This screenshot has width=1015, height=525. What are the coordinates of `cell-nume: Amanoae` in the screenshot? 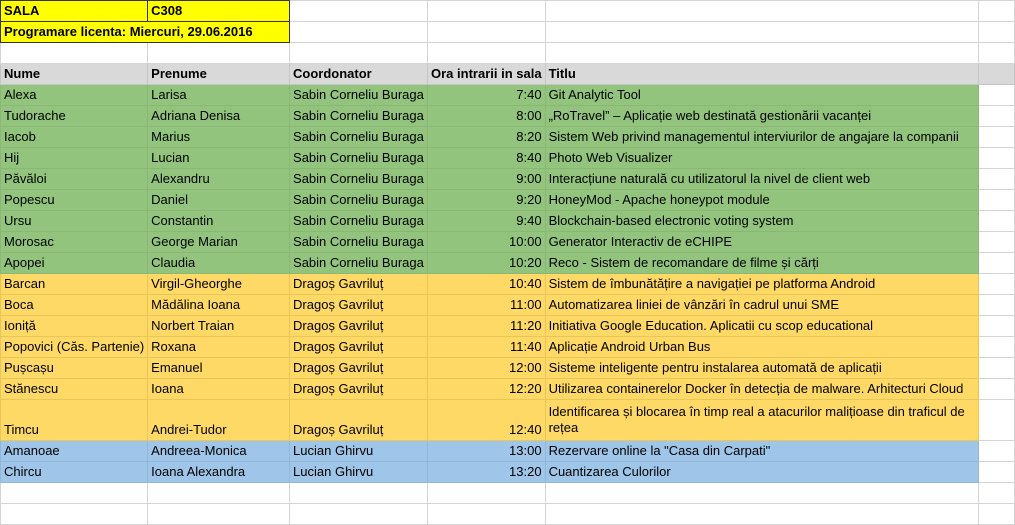 It's located at (74, 451).